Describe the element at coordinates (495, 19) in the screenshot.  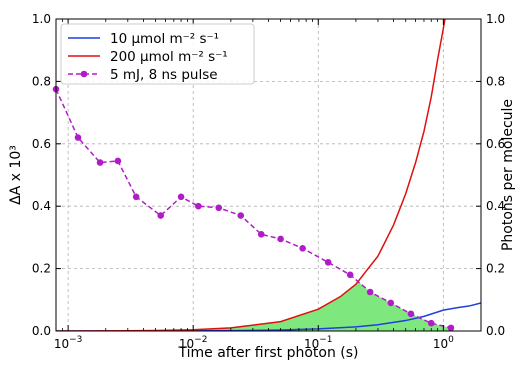
I see `y2-tick-label: 1.0` at that location.